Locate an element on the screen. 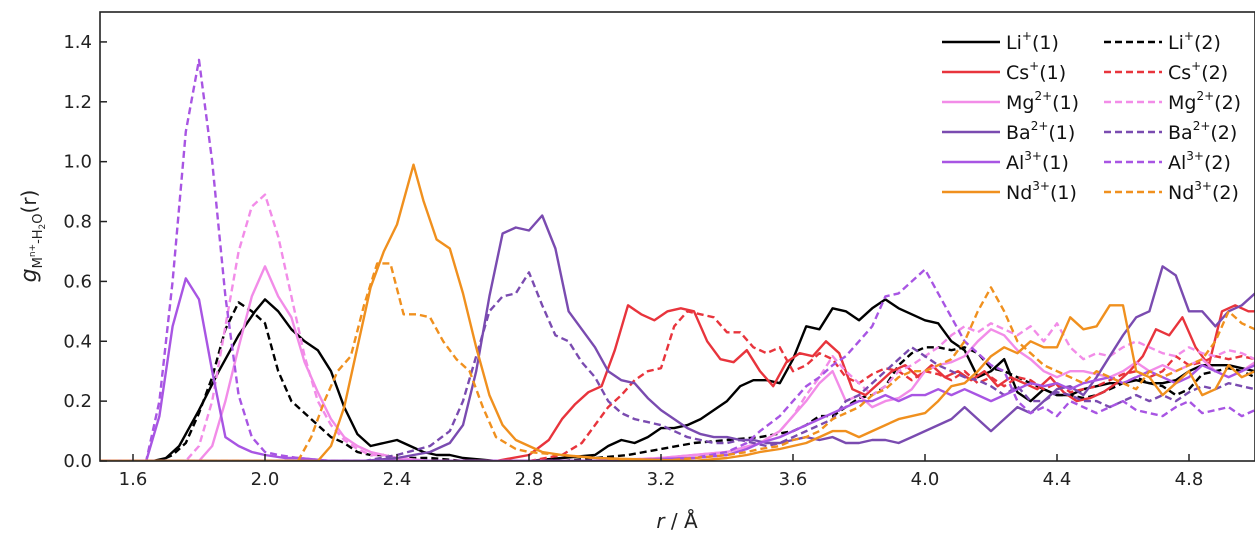  x-tick-label: 4.4 is located at coordinates (1057, 479).